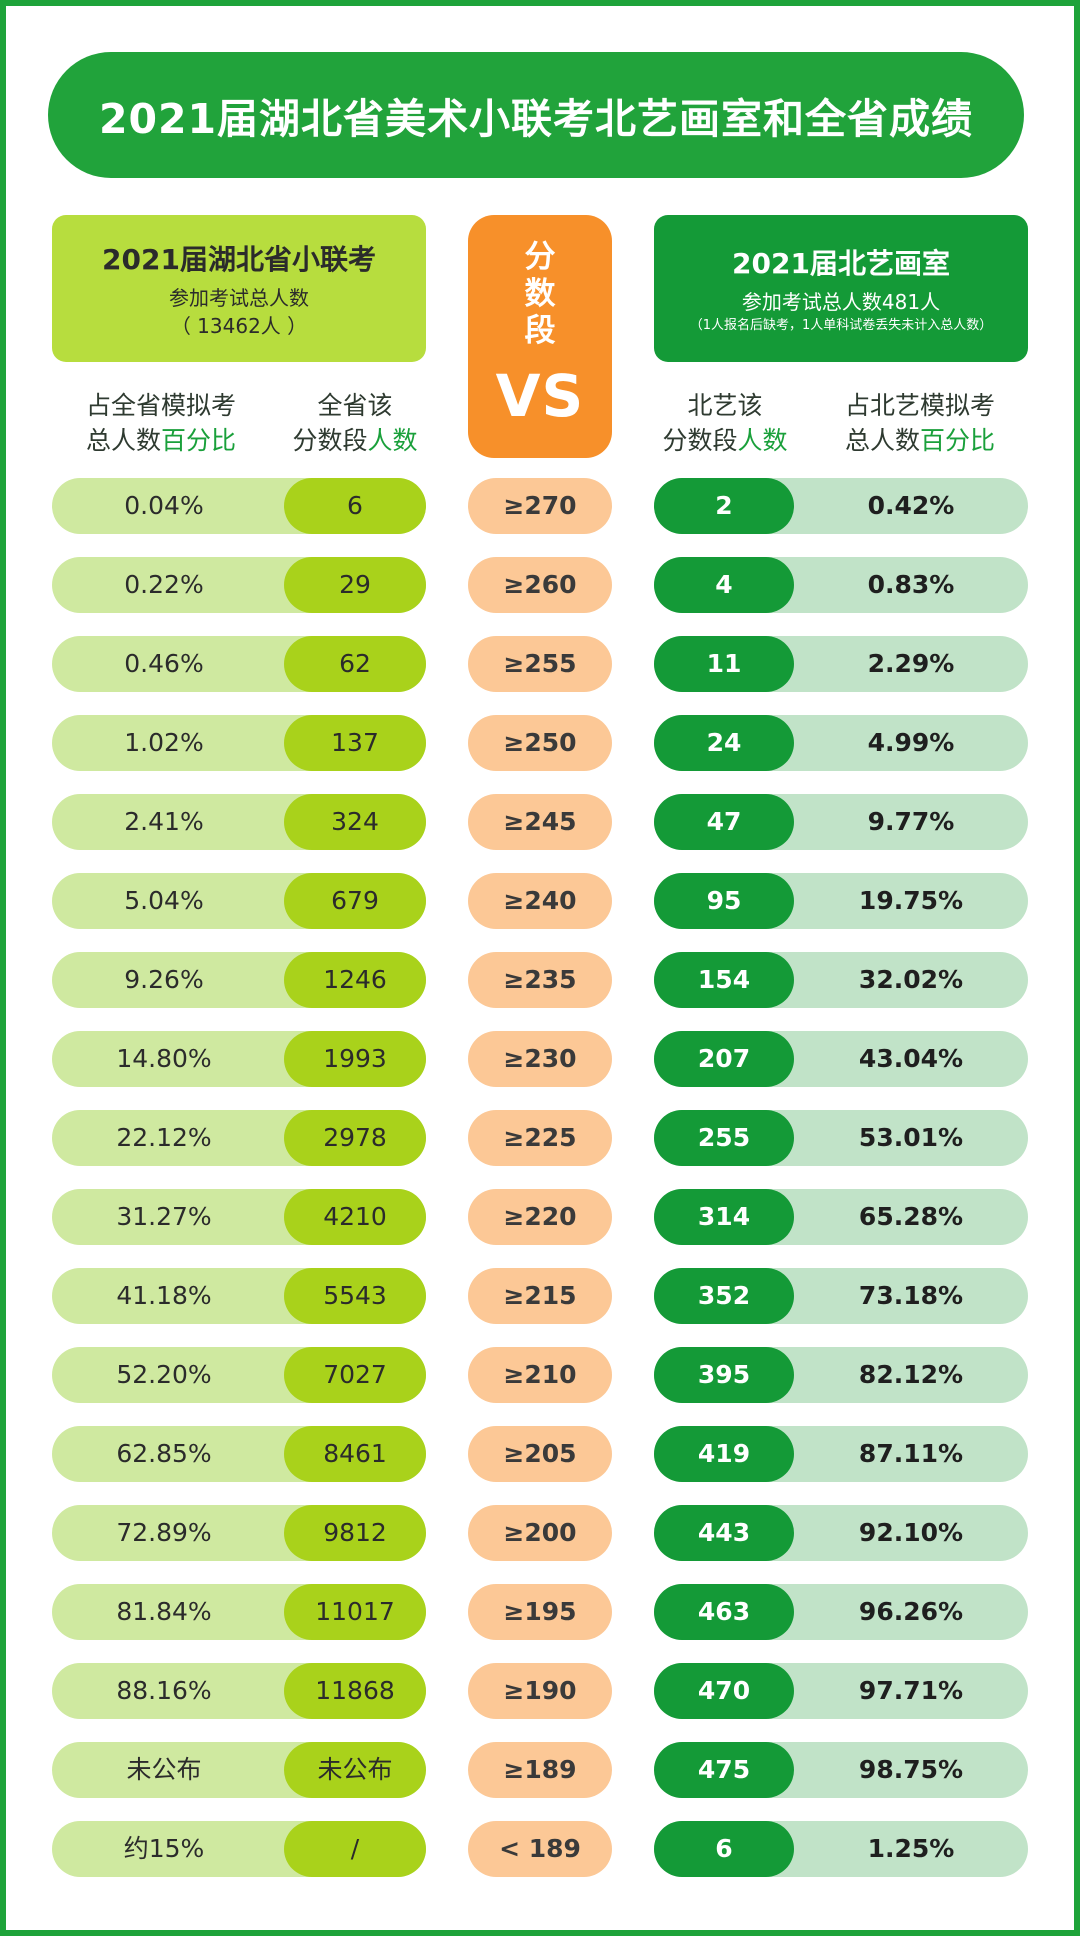  I want to click on table-row: 41.18% 5543 ≥215 352 73.18%, so click(540, 1296).